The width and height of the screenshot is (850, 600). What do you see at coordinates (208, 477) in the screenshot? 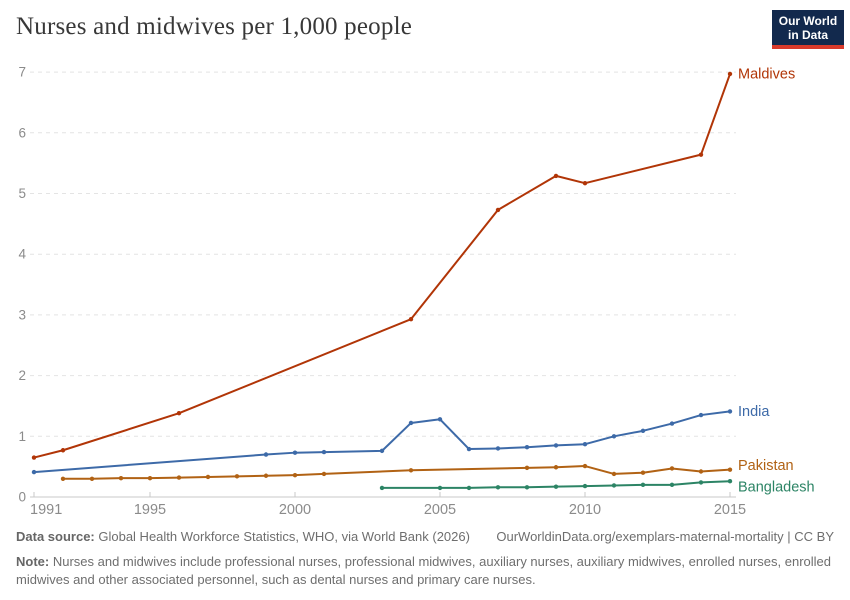
I see `series-point-pakistan-1997` at bounding box center [208, 477].